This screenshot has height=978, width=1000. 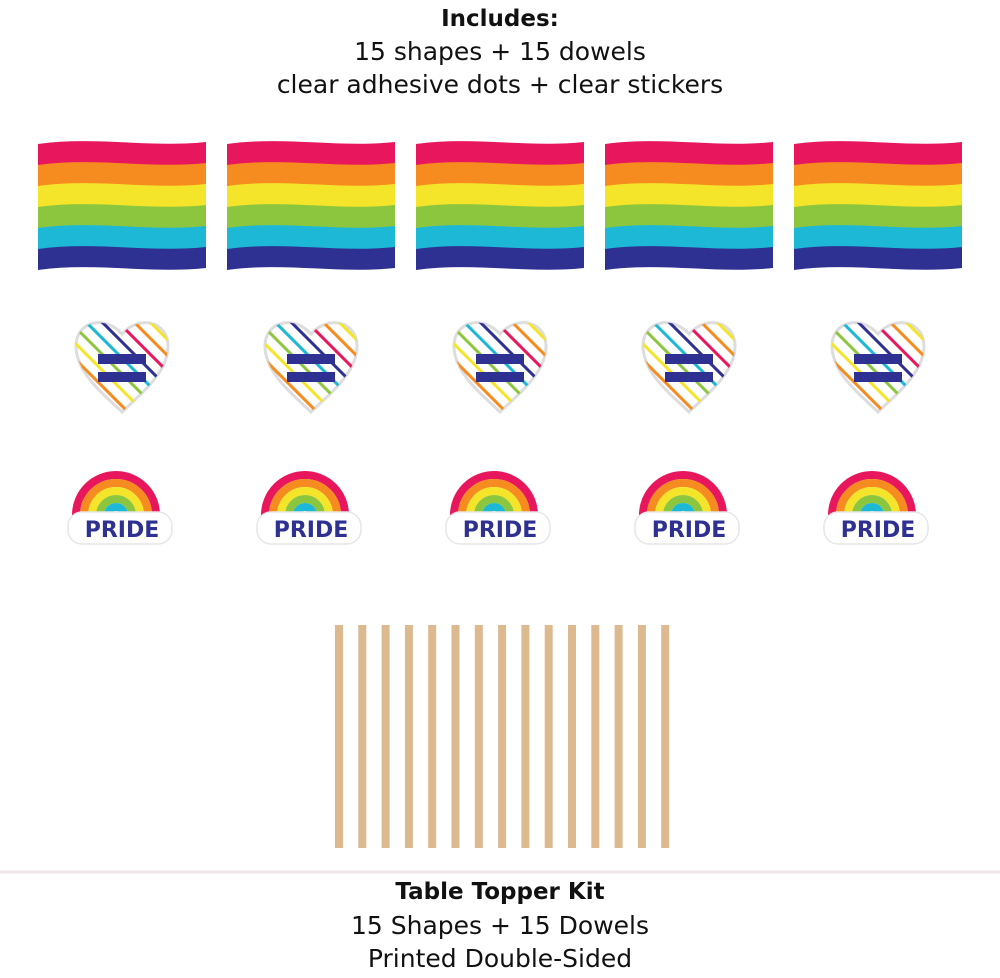 What do you see at coordinates (499, 925) in the screenshot?
I see `footer-line: 15 Shapes + 15 Dowels` at bounding box center [499, 925].